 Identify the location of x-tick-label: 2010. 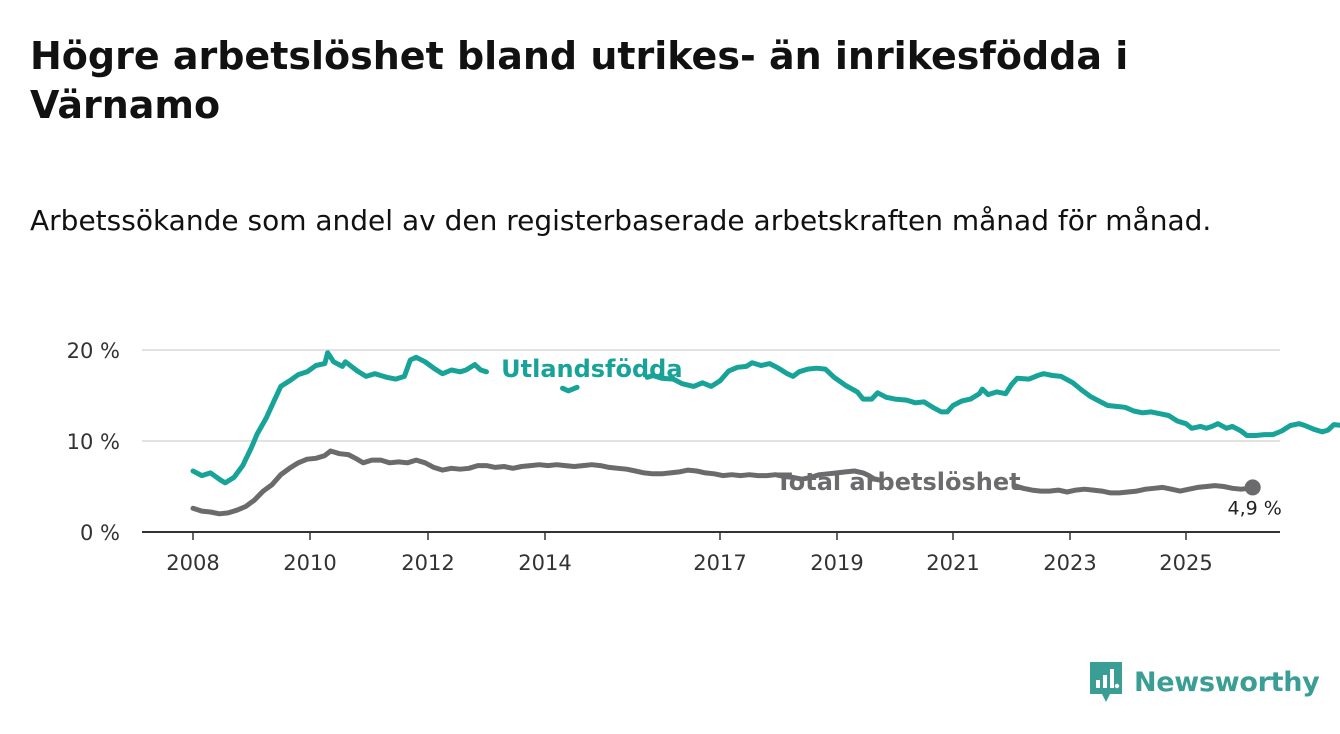
(309, 563).